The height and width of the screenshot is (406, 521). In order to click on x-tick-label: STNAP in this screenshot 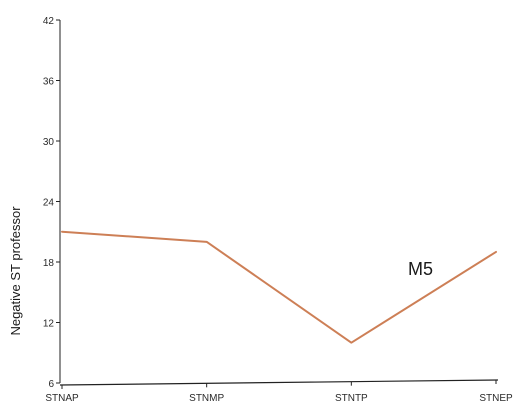, I will do `click(62, 398)`.